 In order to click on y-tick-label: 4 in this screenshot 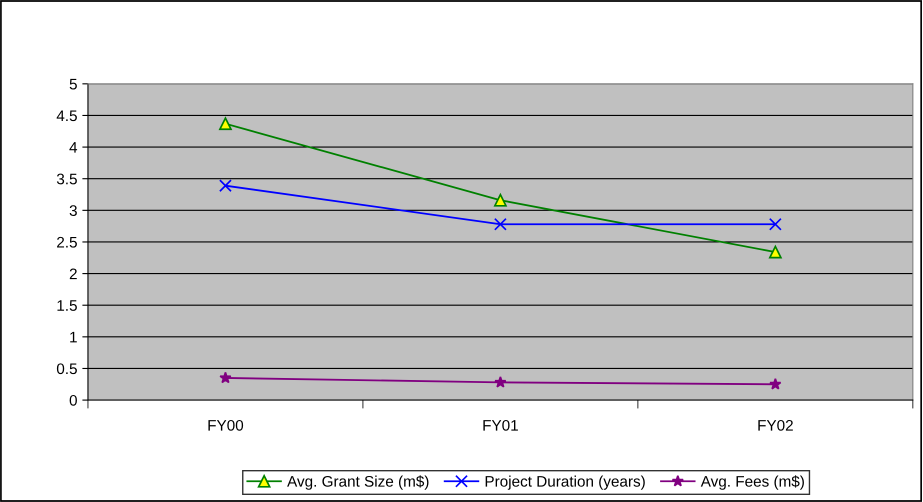, I will do `click(73, 147)`.